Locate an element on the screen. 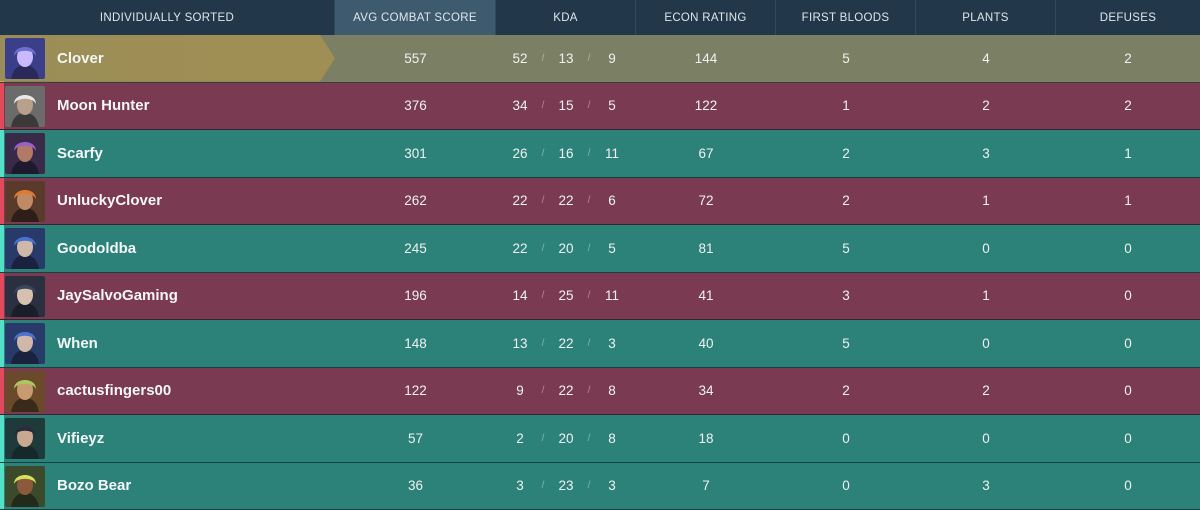 This screenshot has width=1200, height=510. acs-value: 376 is located at coordinates (415, 106).